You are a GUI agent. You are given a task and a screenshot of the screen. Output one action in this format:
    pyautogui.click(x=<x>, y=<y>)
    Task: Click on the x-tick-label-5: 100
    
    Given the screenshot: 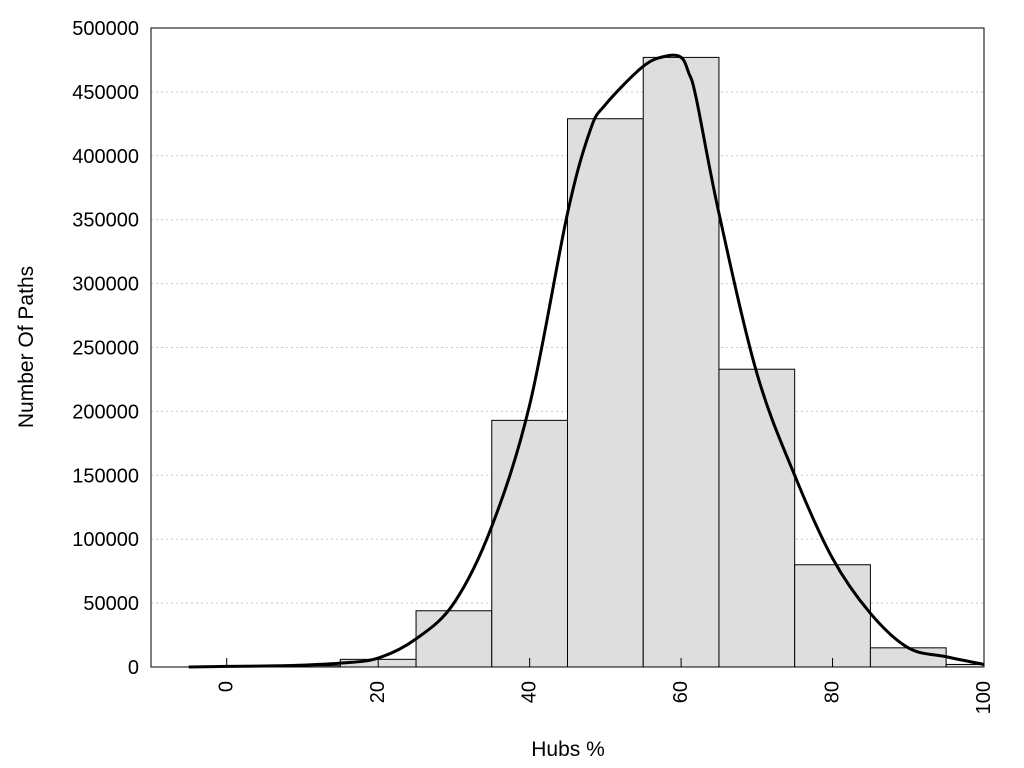 What is the action you would take?
    pyautogui.click(x=984, y=697)
    